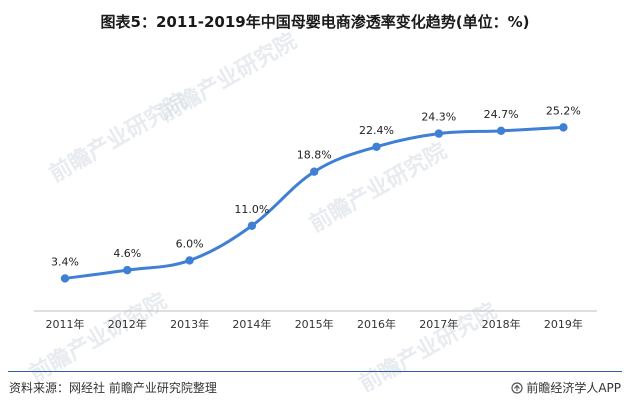  I want to click on data-label: 3.4%, so click(65, 261).